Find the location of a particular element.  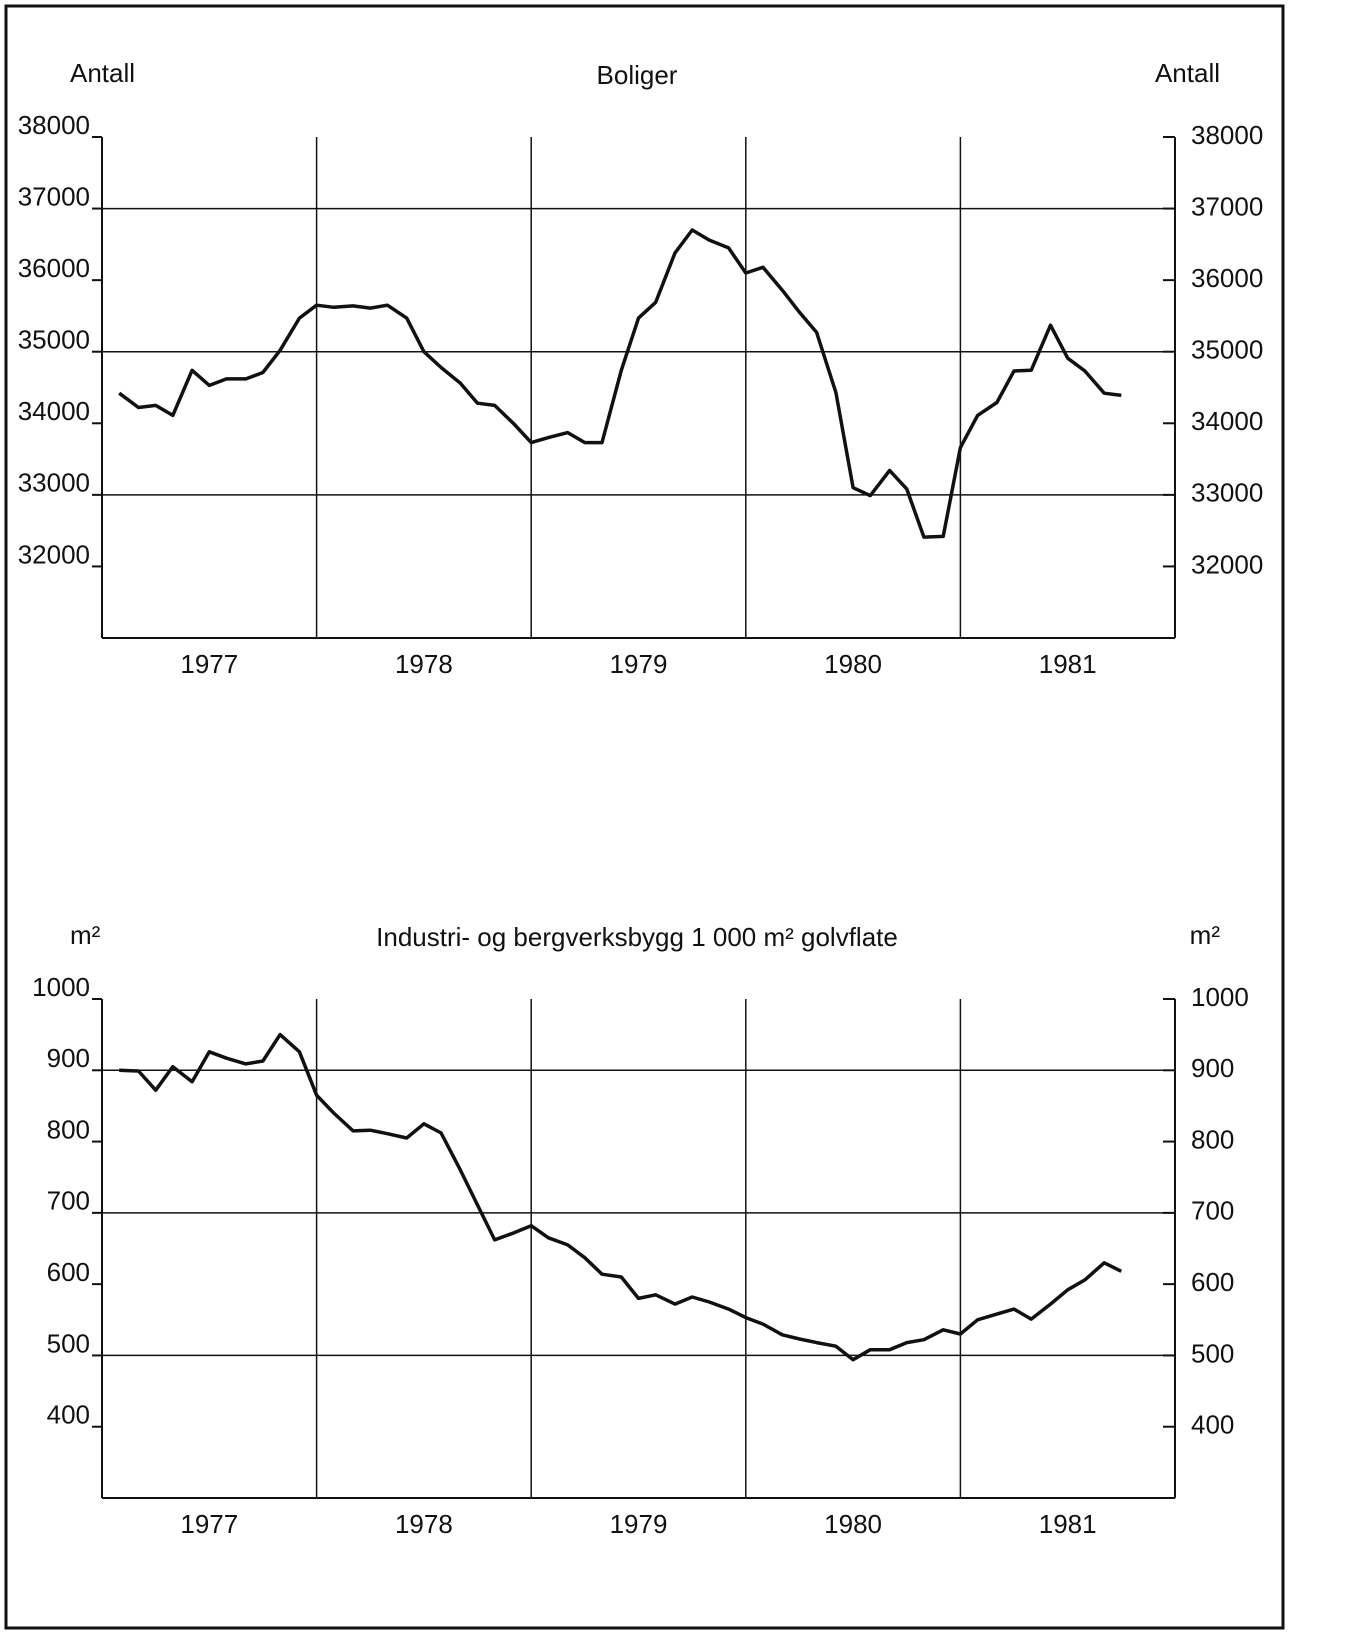

y2-tick-label: 500 is located at coordinates (1212, 1353).